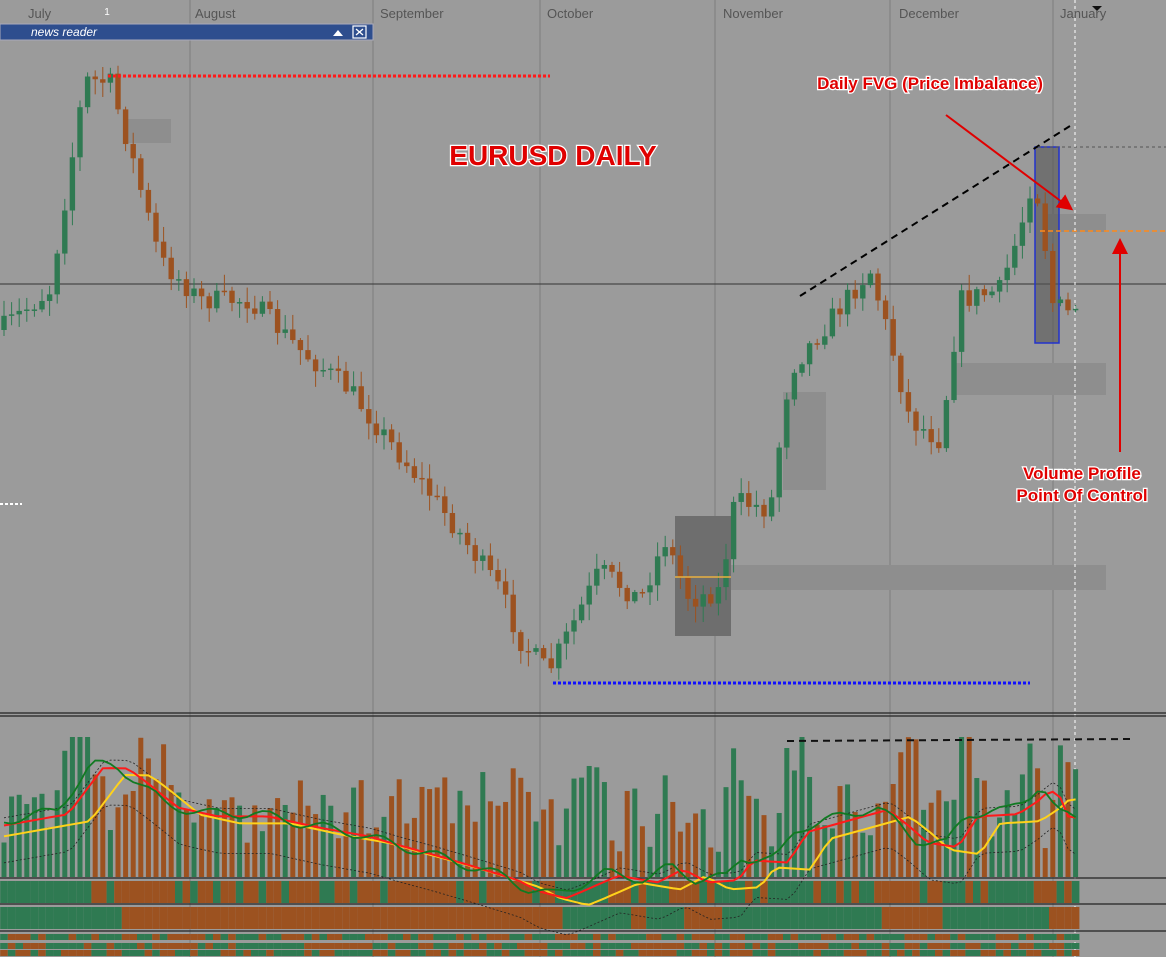 This screenshot has height=957, width=1166. Describe the element at coordinates (187, 32) in the screenshot. I see `news-reader-bar: news reader` at that location.